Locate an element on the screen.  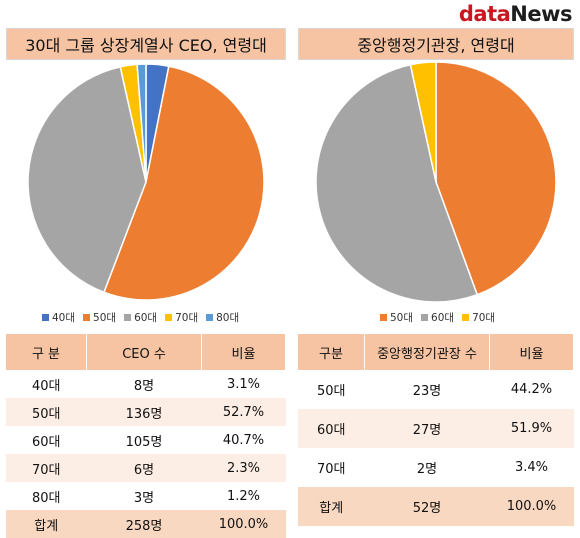
left-legend-item: 70대 is located at coordinates (181, 317).